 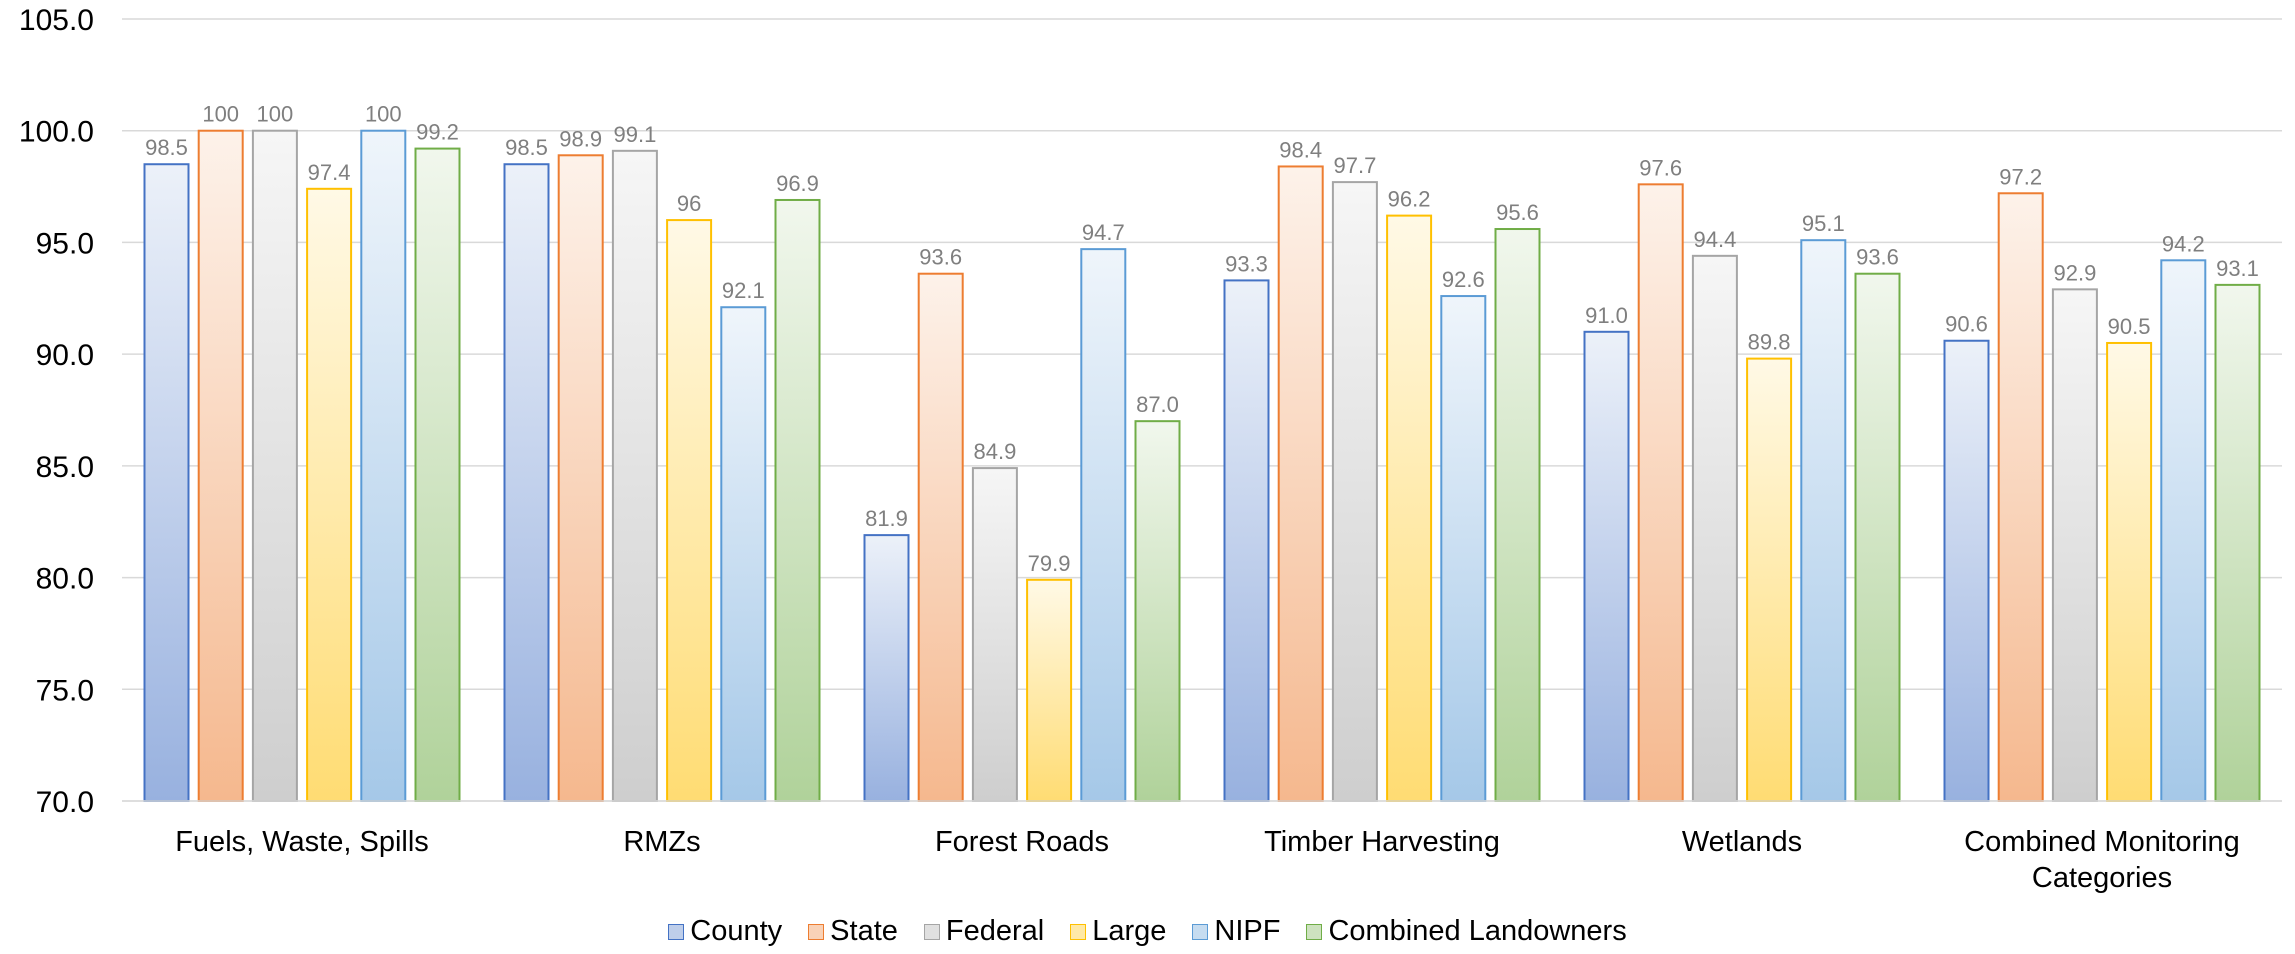 What do you see at coordinates (65, 802) in the screenshot?
I see `y-tick-label: 70.0` at bounding box center [65, 802].